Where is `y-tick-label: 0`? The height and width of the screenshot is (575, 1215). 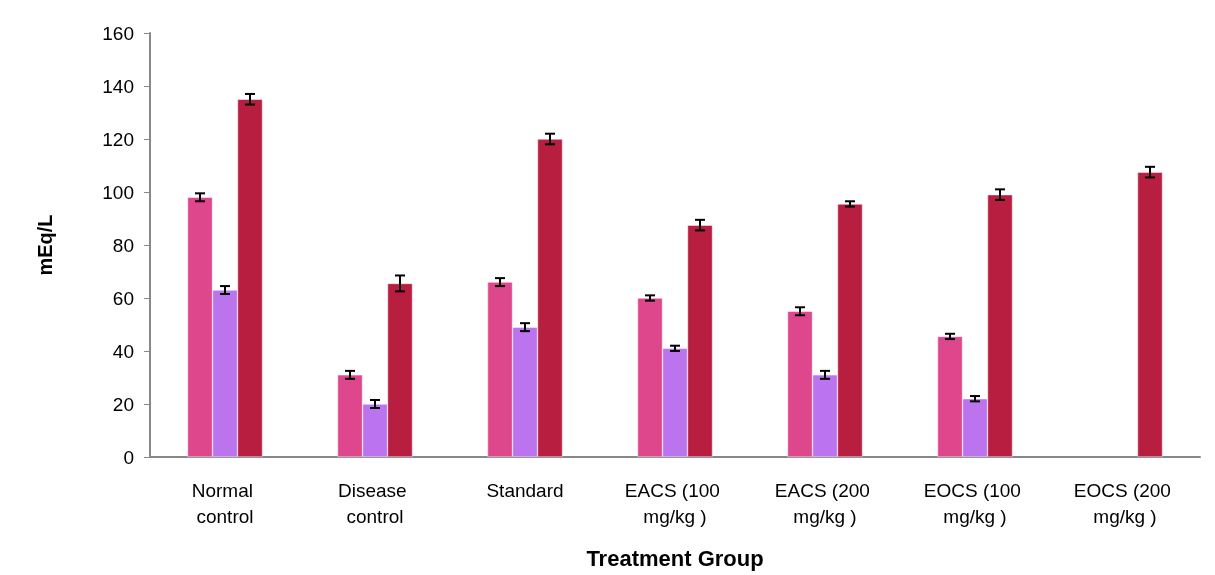 y-tick-label: 0 is located at coordinates (128, 457).